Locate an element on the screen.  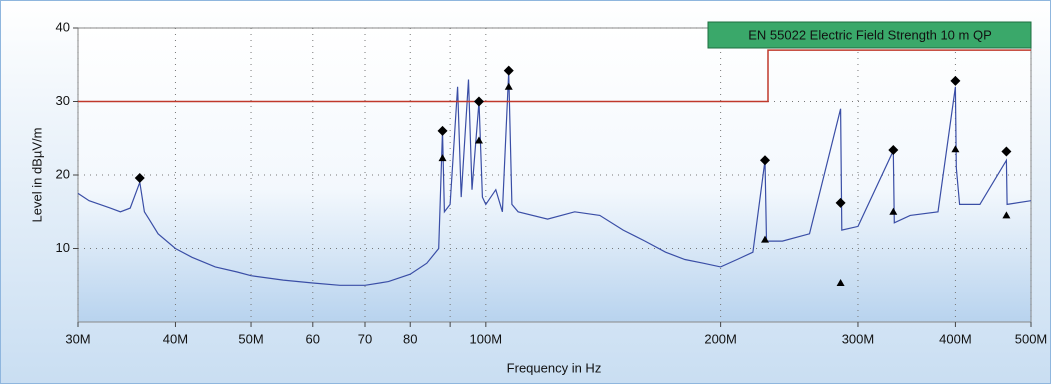
x-tick-label: 80 is located at coordinates (410, 338).